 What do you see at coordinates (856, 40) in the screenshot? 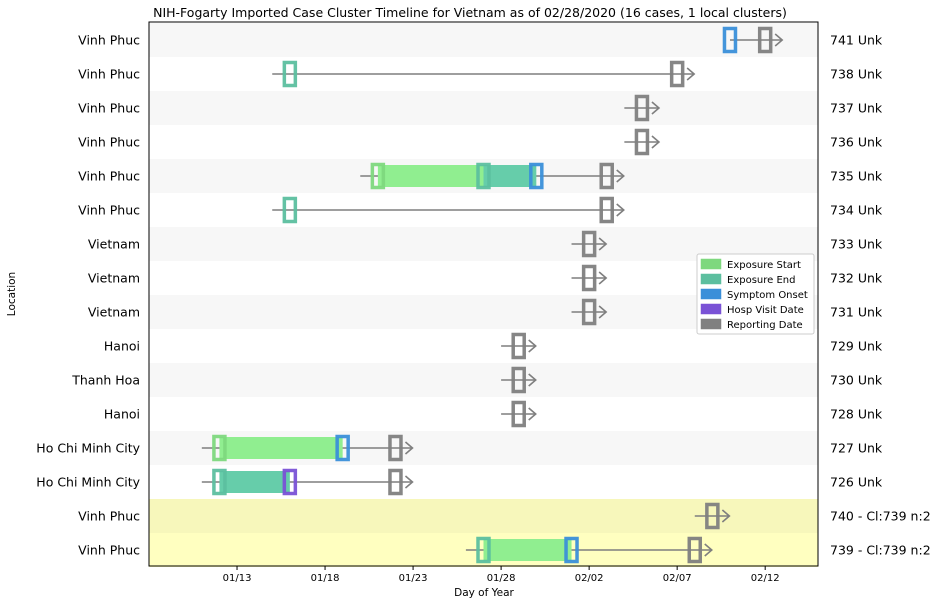
I see `case-label: 741 Unk` at bounding box center [856, 40].